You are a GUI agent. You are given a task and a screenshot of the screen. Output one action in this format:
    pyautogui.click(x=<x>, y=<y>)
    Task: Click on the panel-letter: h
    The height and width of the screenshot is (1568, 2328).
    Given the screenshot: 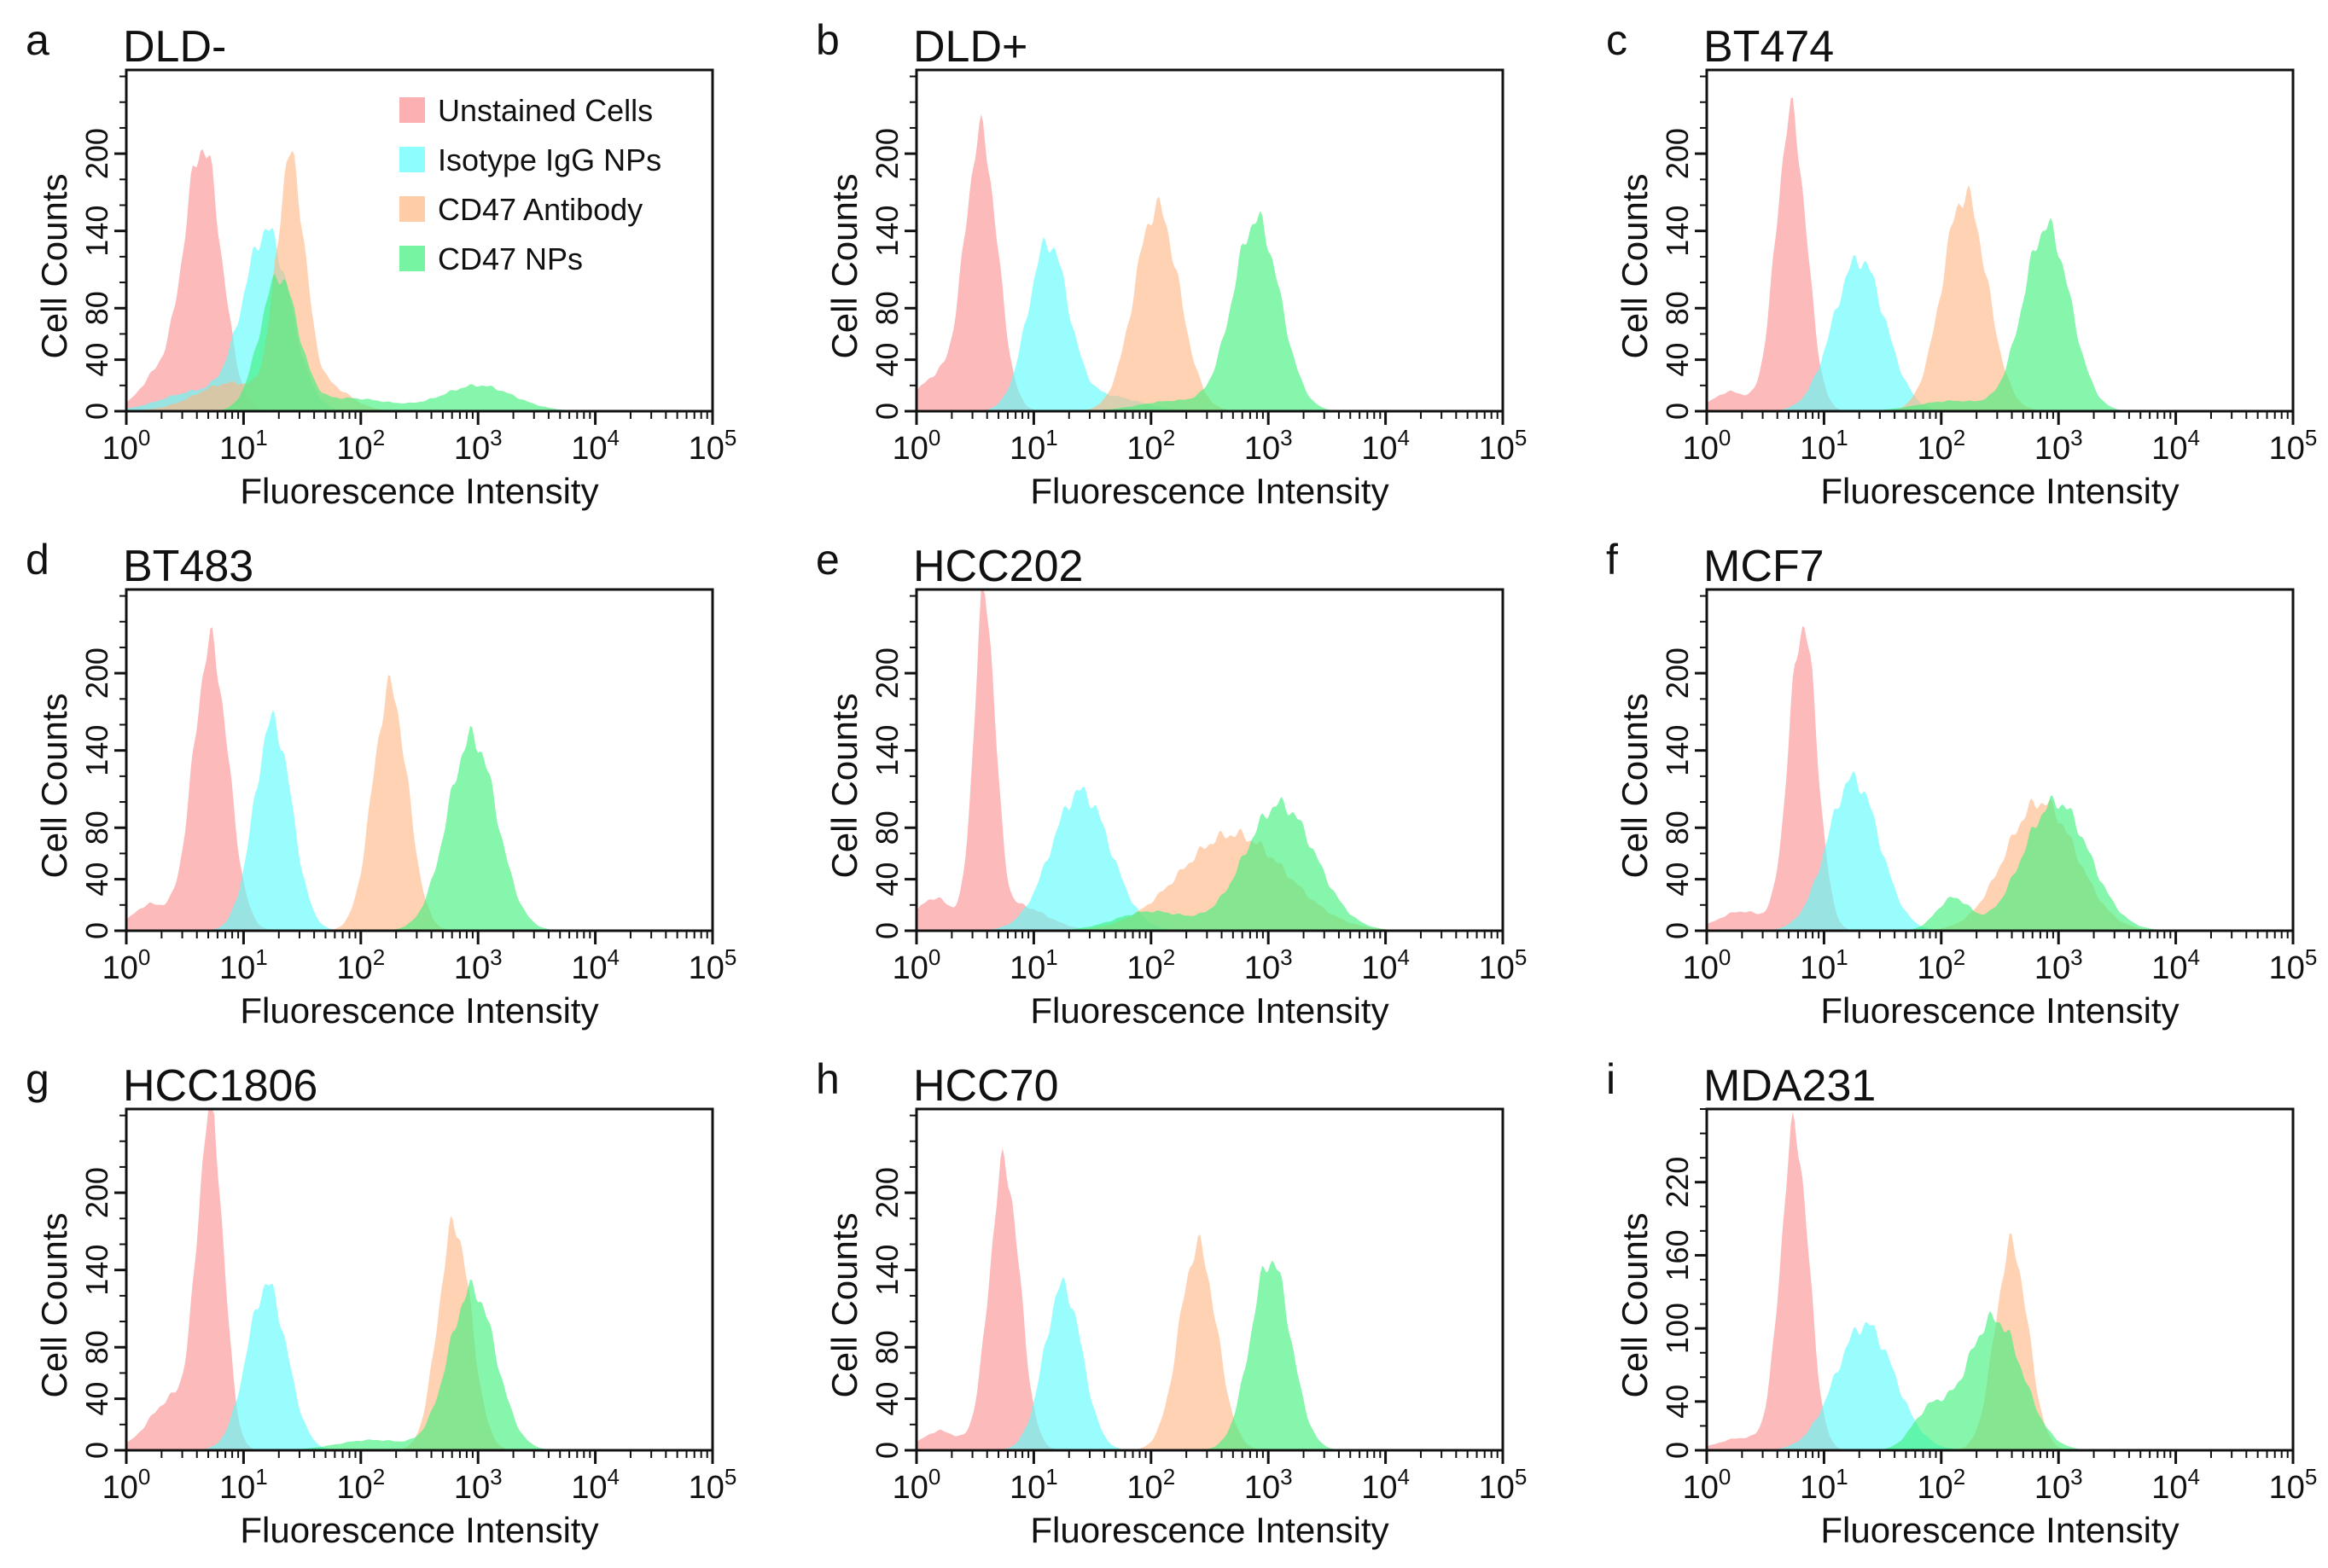 What is the action you would take?
    pyautogui.click(x=828, y=1079)
    